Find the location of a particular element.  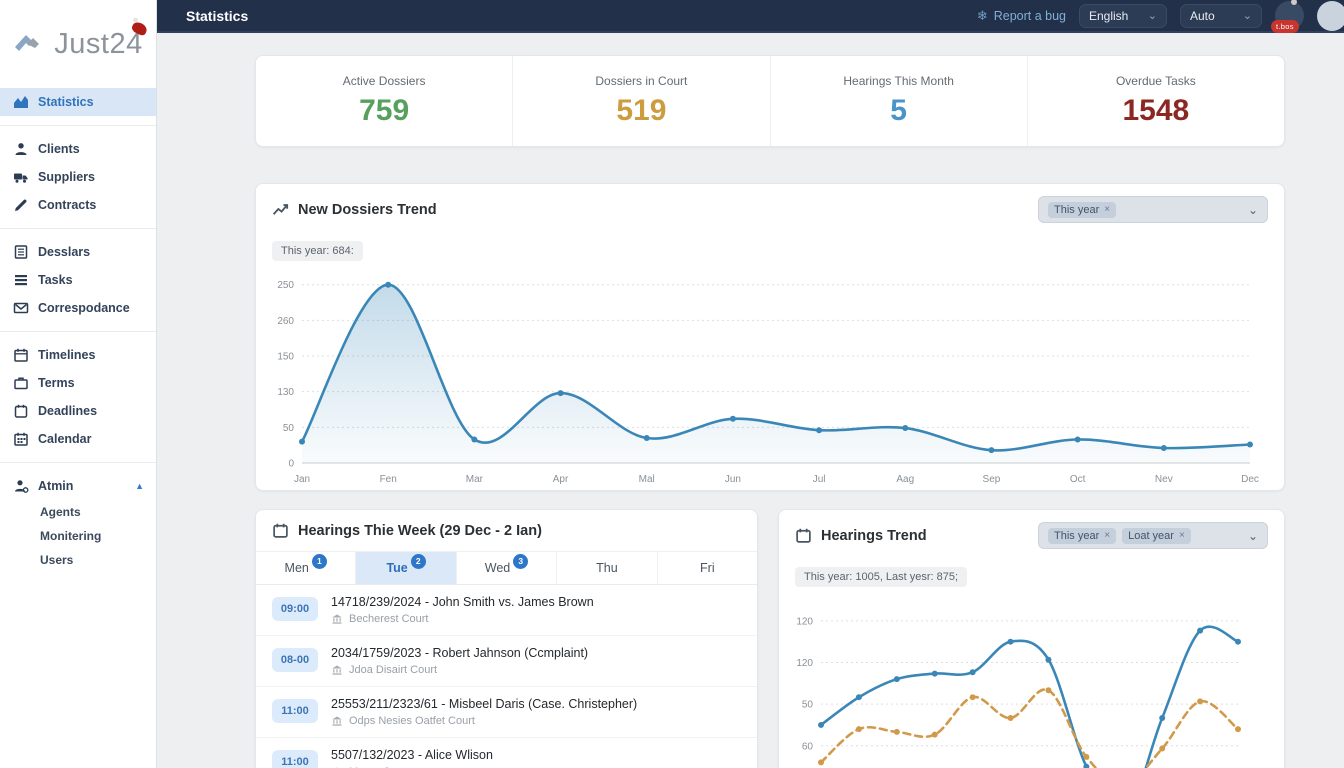

timeline-icon is located at coordinates (21, 355).